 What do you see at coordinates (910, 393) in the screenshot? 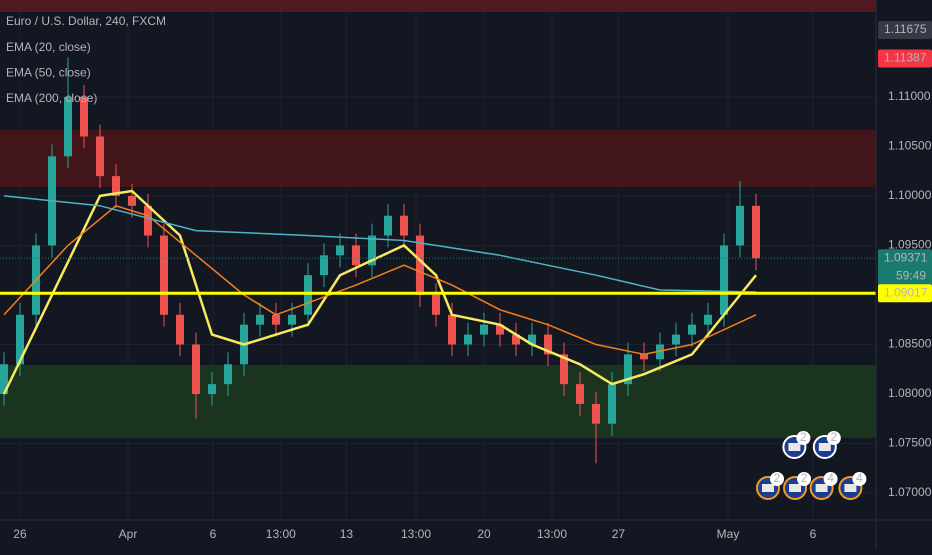
I see `y-tick-label: 1.08000` at bounding box center [910, 393].